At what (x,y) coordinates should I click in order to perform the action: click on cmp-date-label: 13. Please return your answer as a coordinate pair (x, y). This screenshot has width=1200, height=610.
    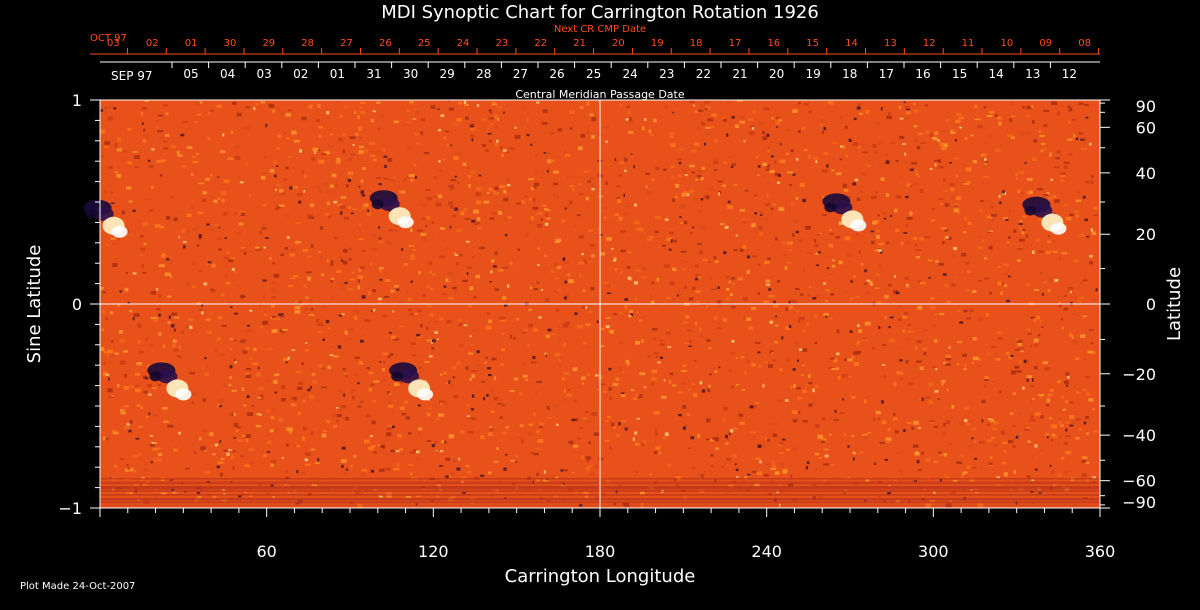
    Looking at the image, I should click on (1032, 74).